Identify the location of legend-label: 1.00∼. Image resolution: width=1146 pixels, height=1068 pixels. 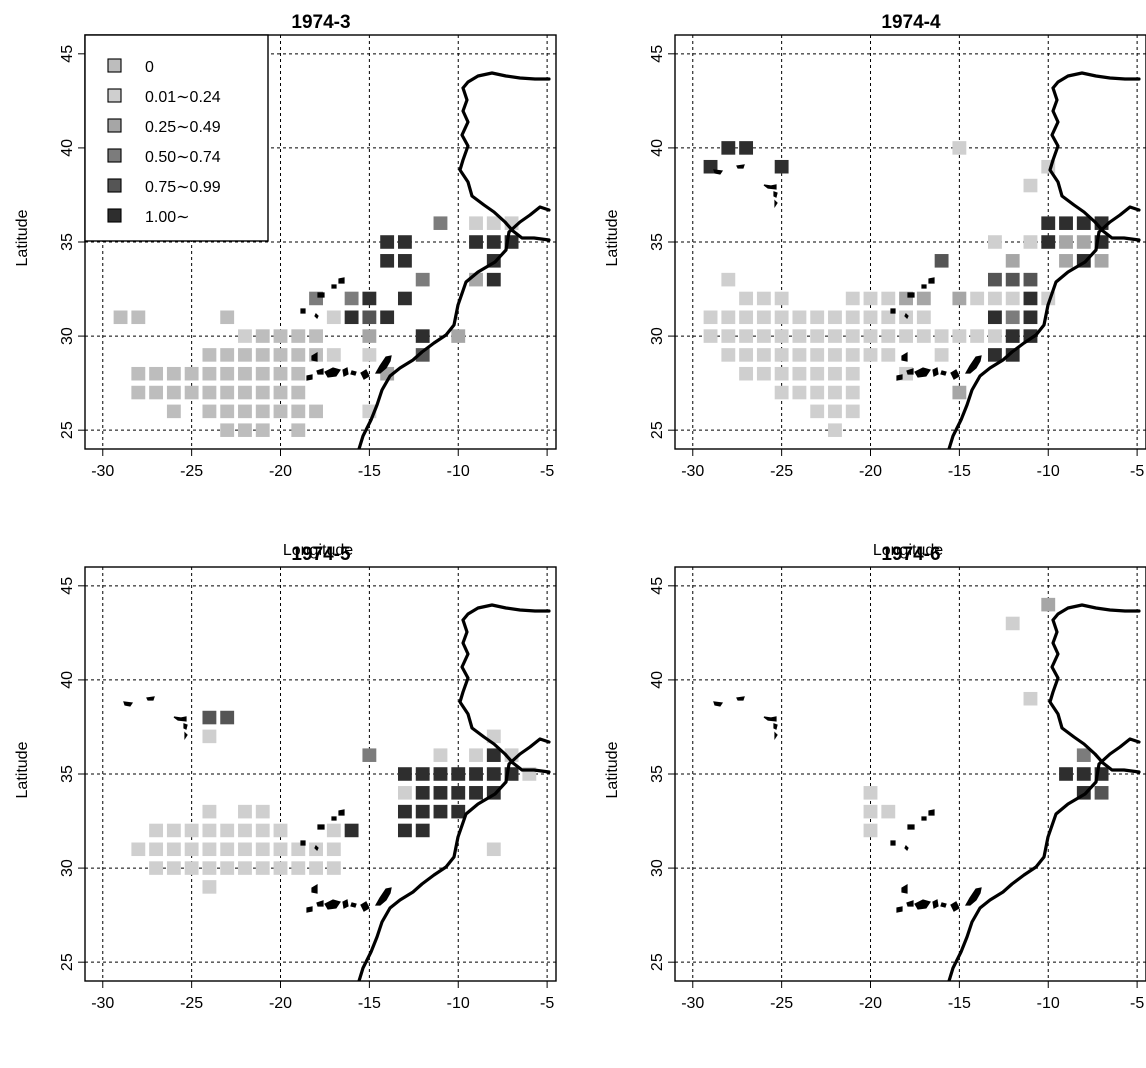
(167, 217).